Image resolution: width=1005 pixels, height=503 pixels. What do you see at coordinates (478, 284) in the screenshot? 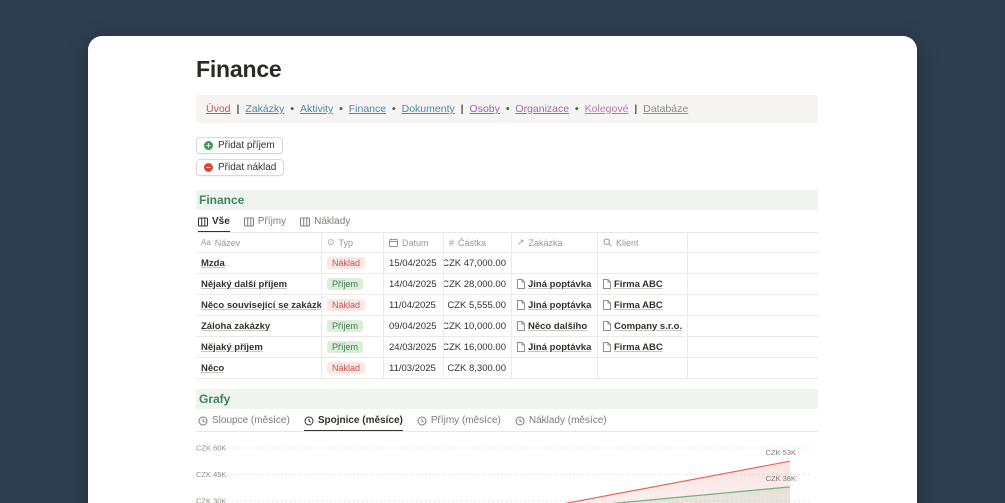
I see `cell-castka: CZK 28,000.00` at bounding box center [478, 284].